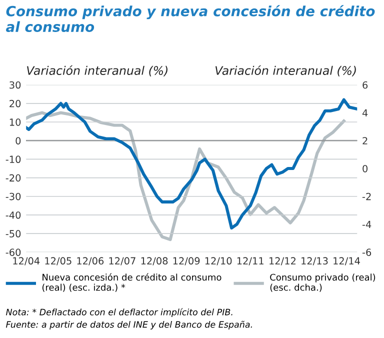 This screenshot has width=384, height=338. Describe the element at coordinates (13, 215) in the screenshot. I see `y-tick-label: -40` at that location.